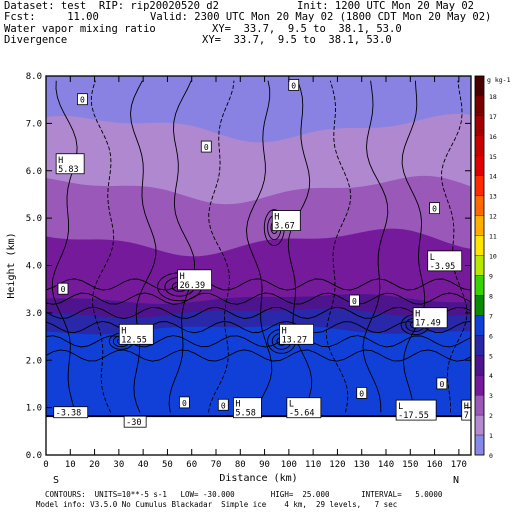  Describe the element at coordinates (400, 407) in the screenshot. I see `extremum-type: L` at that location.